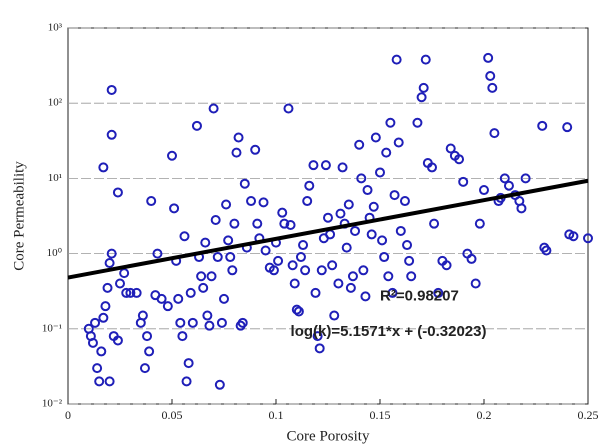 The height and width of the screenshot is (448, 604). Describe the element at coordinates (172, 415) in the screenshot. I see `x-tick-label: 0.05` at that location.